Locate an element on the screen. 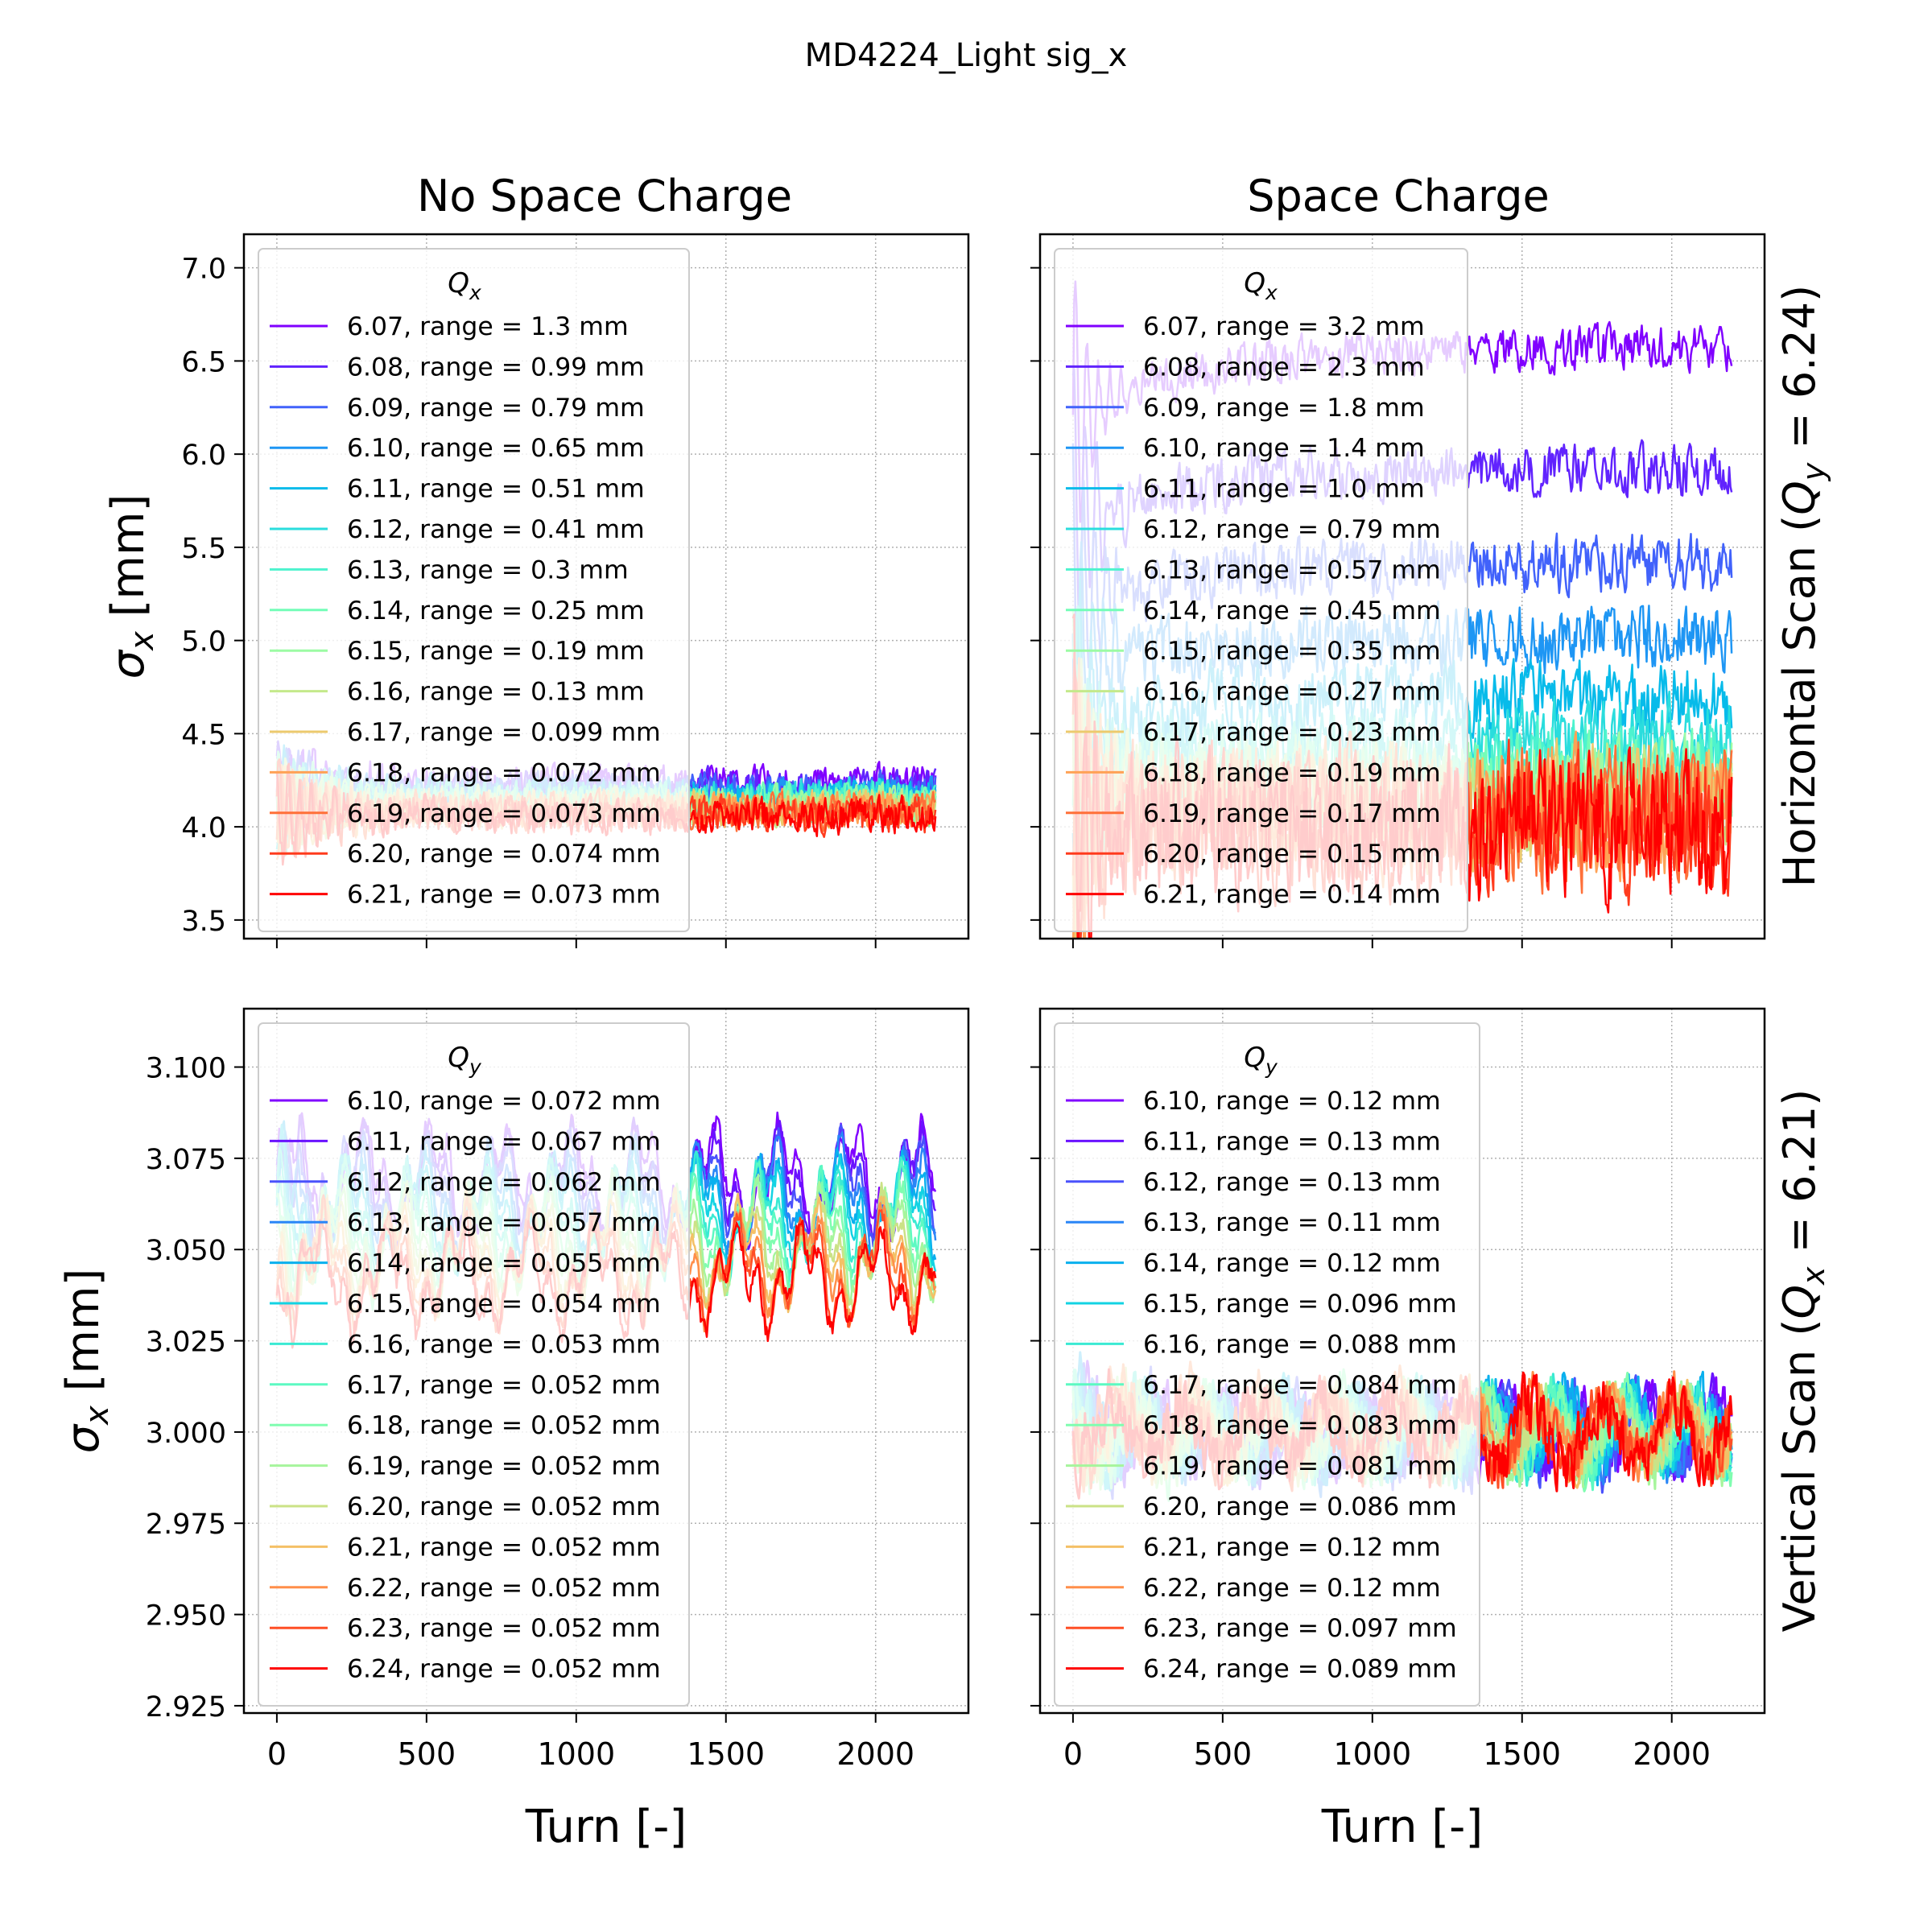 The image size is (1932, 1932). y-tick-label: 3.5 is located at coordinates (203, 922).